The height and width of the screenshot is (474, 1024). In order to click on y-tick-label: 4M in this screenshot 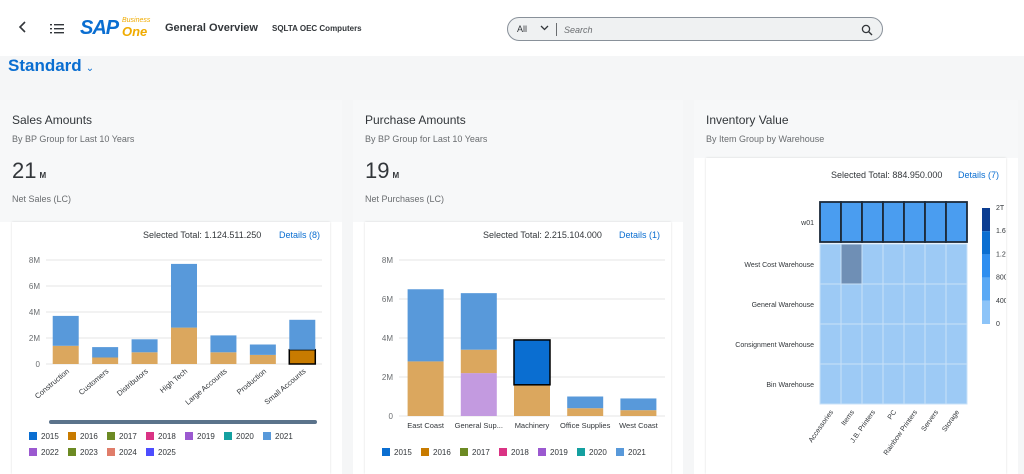, I will do `click(387, 338)`.